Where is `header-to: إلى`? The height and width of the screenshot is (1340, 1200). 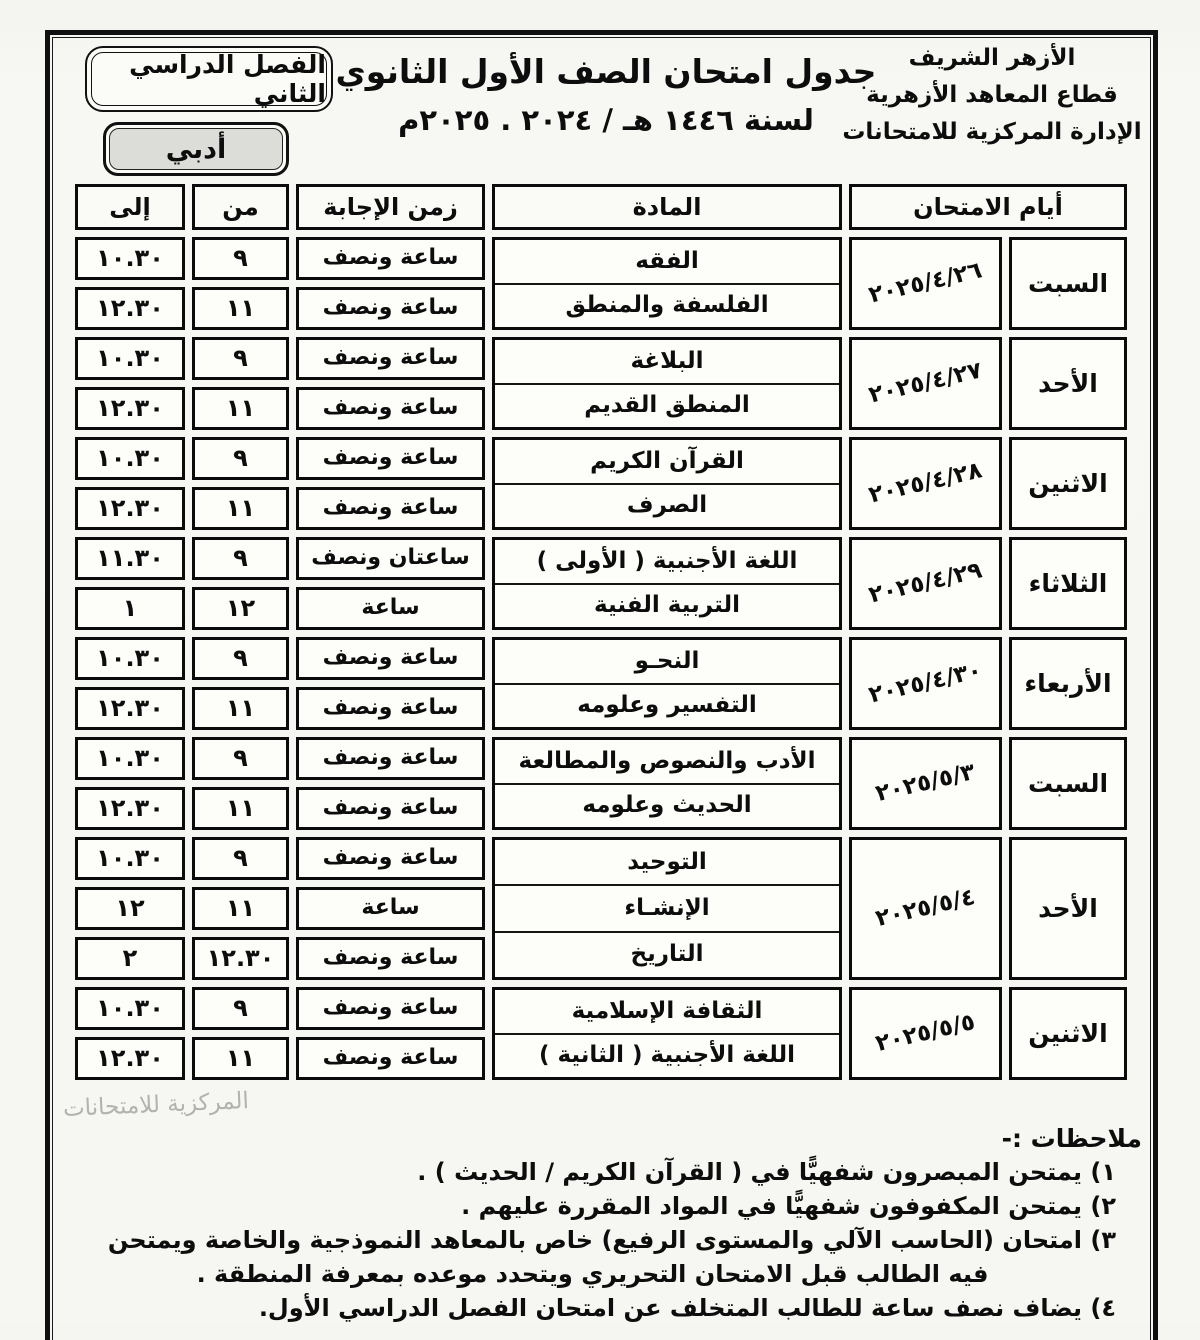 header-to: إلى is located at coordinates (130, 207).